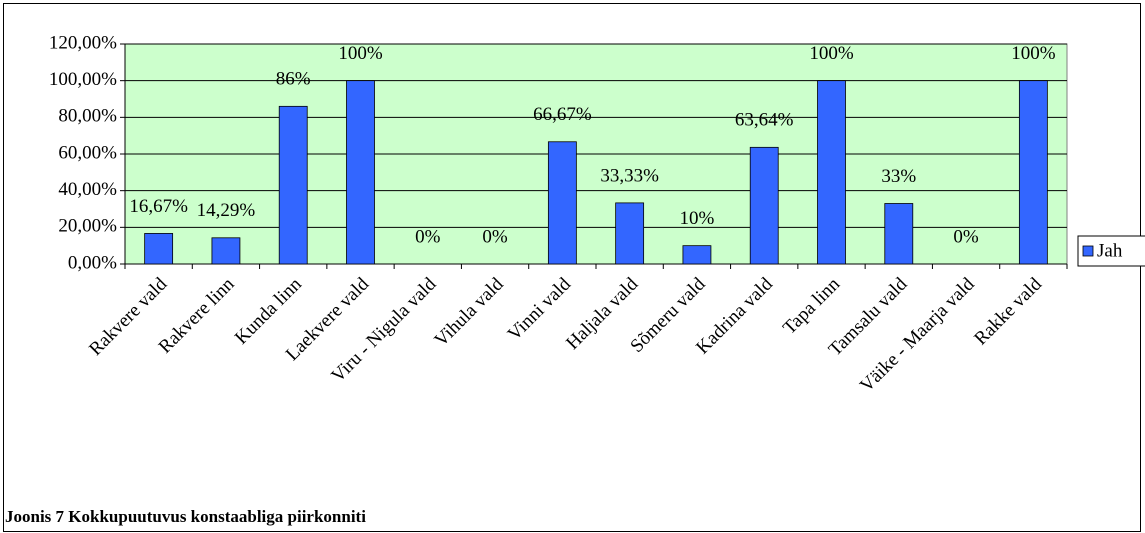 The width and height of the screenshot is (1145, 533). I want to click on legend-label: Jah, so click(1110, 250).